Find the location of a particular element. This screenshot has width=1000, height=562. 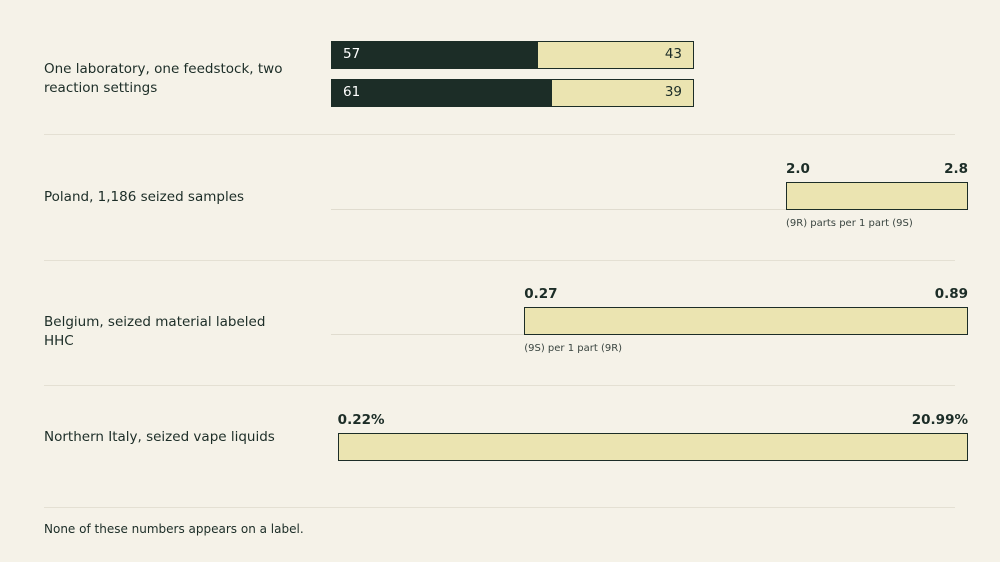

range-low-label: 2.0 is located at coordinates (798, 169).